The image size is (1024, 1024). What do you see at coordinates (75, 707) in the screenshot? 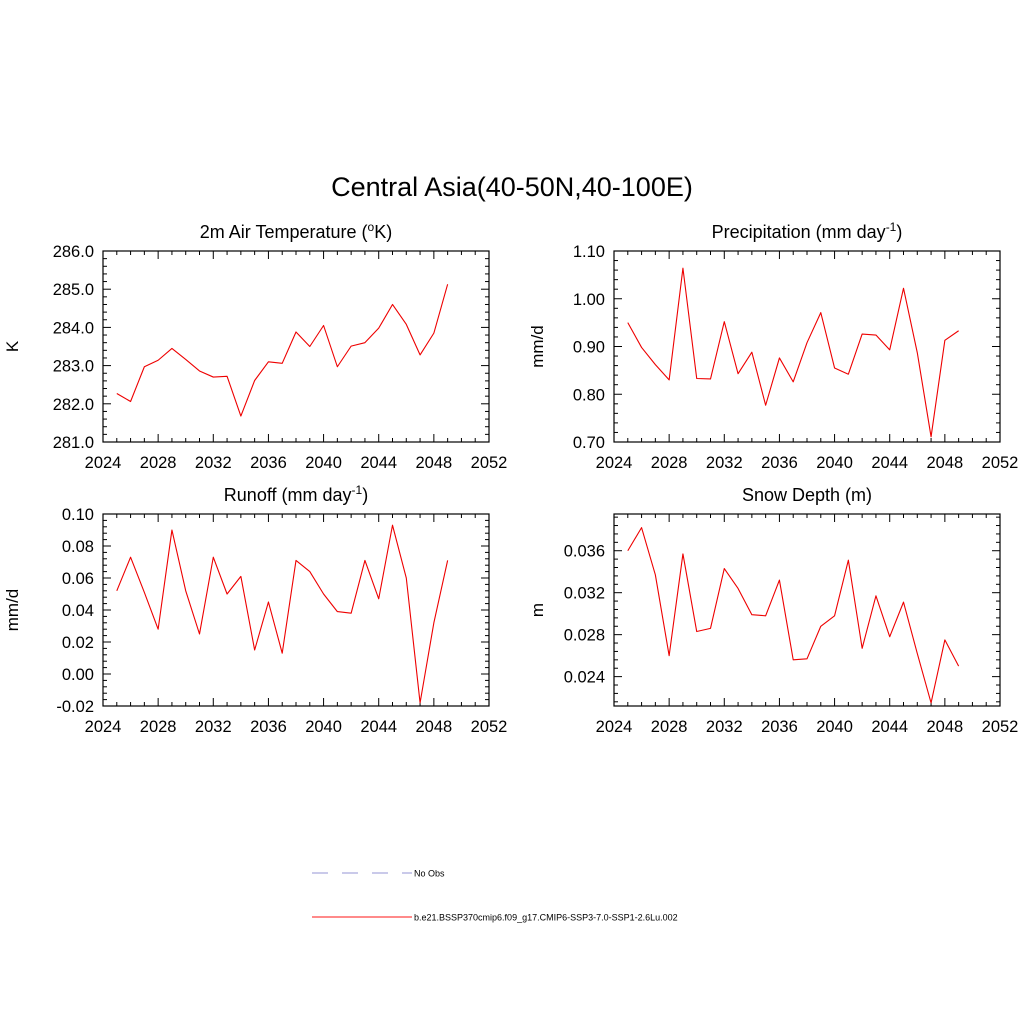
I see `y-tick-label: -0.02` at bounding box center [75, 707].